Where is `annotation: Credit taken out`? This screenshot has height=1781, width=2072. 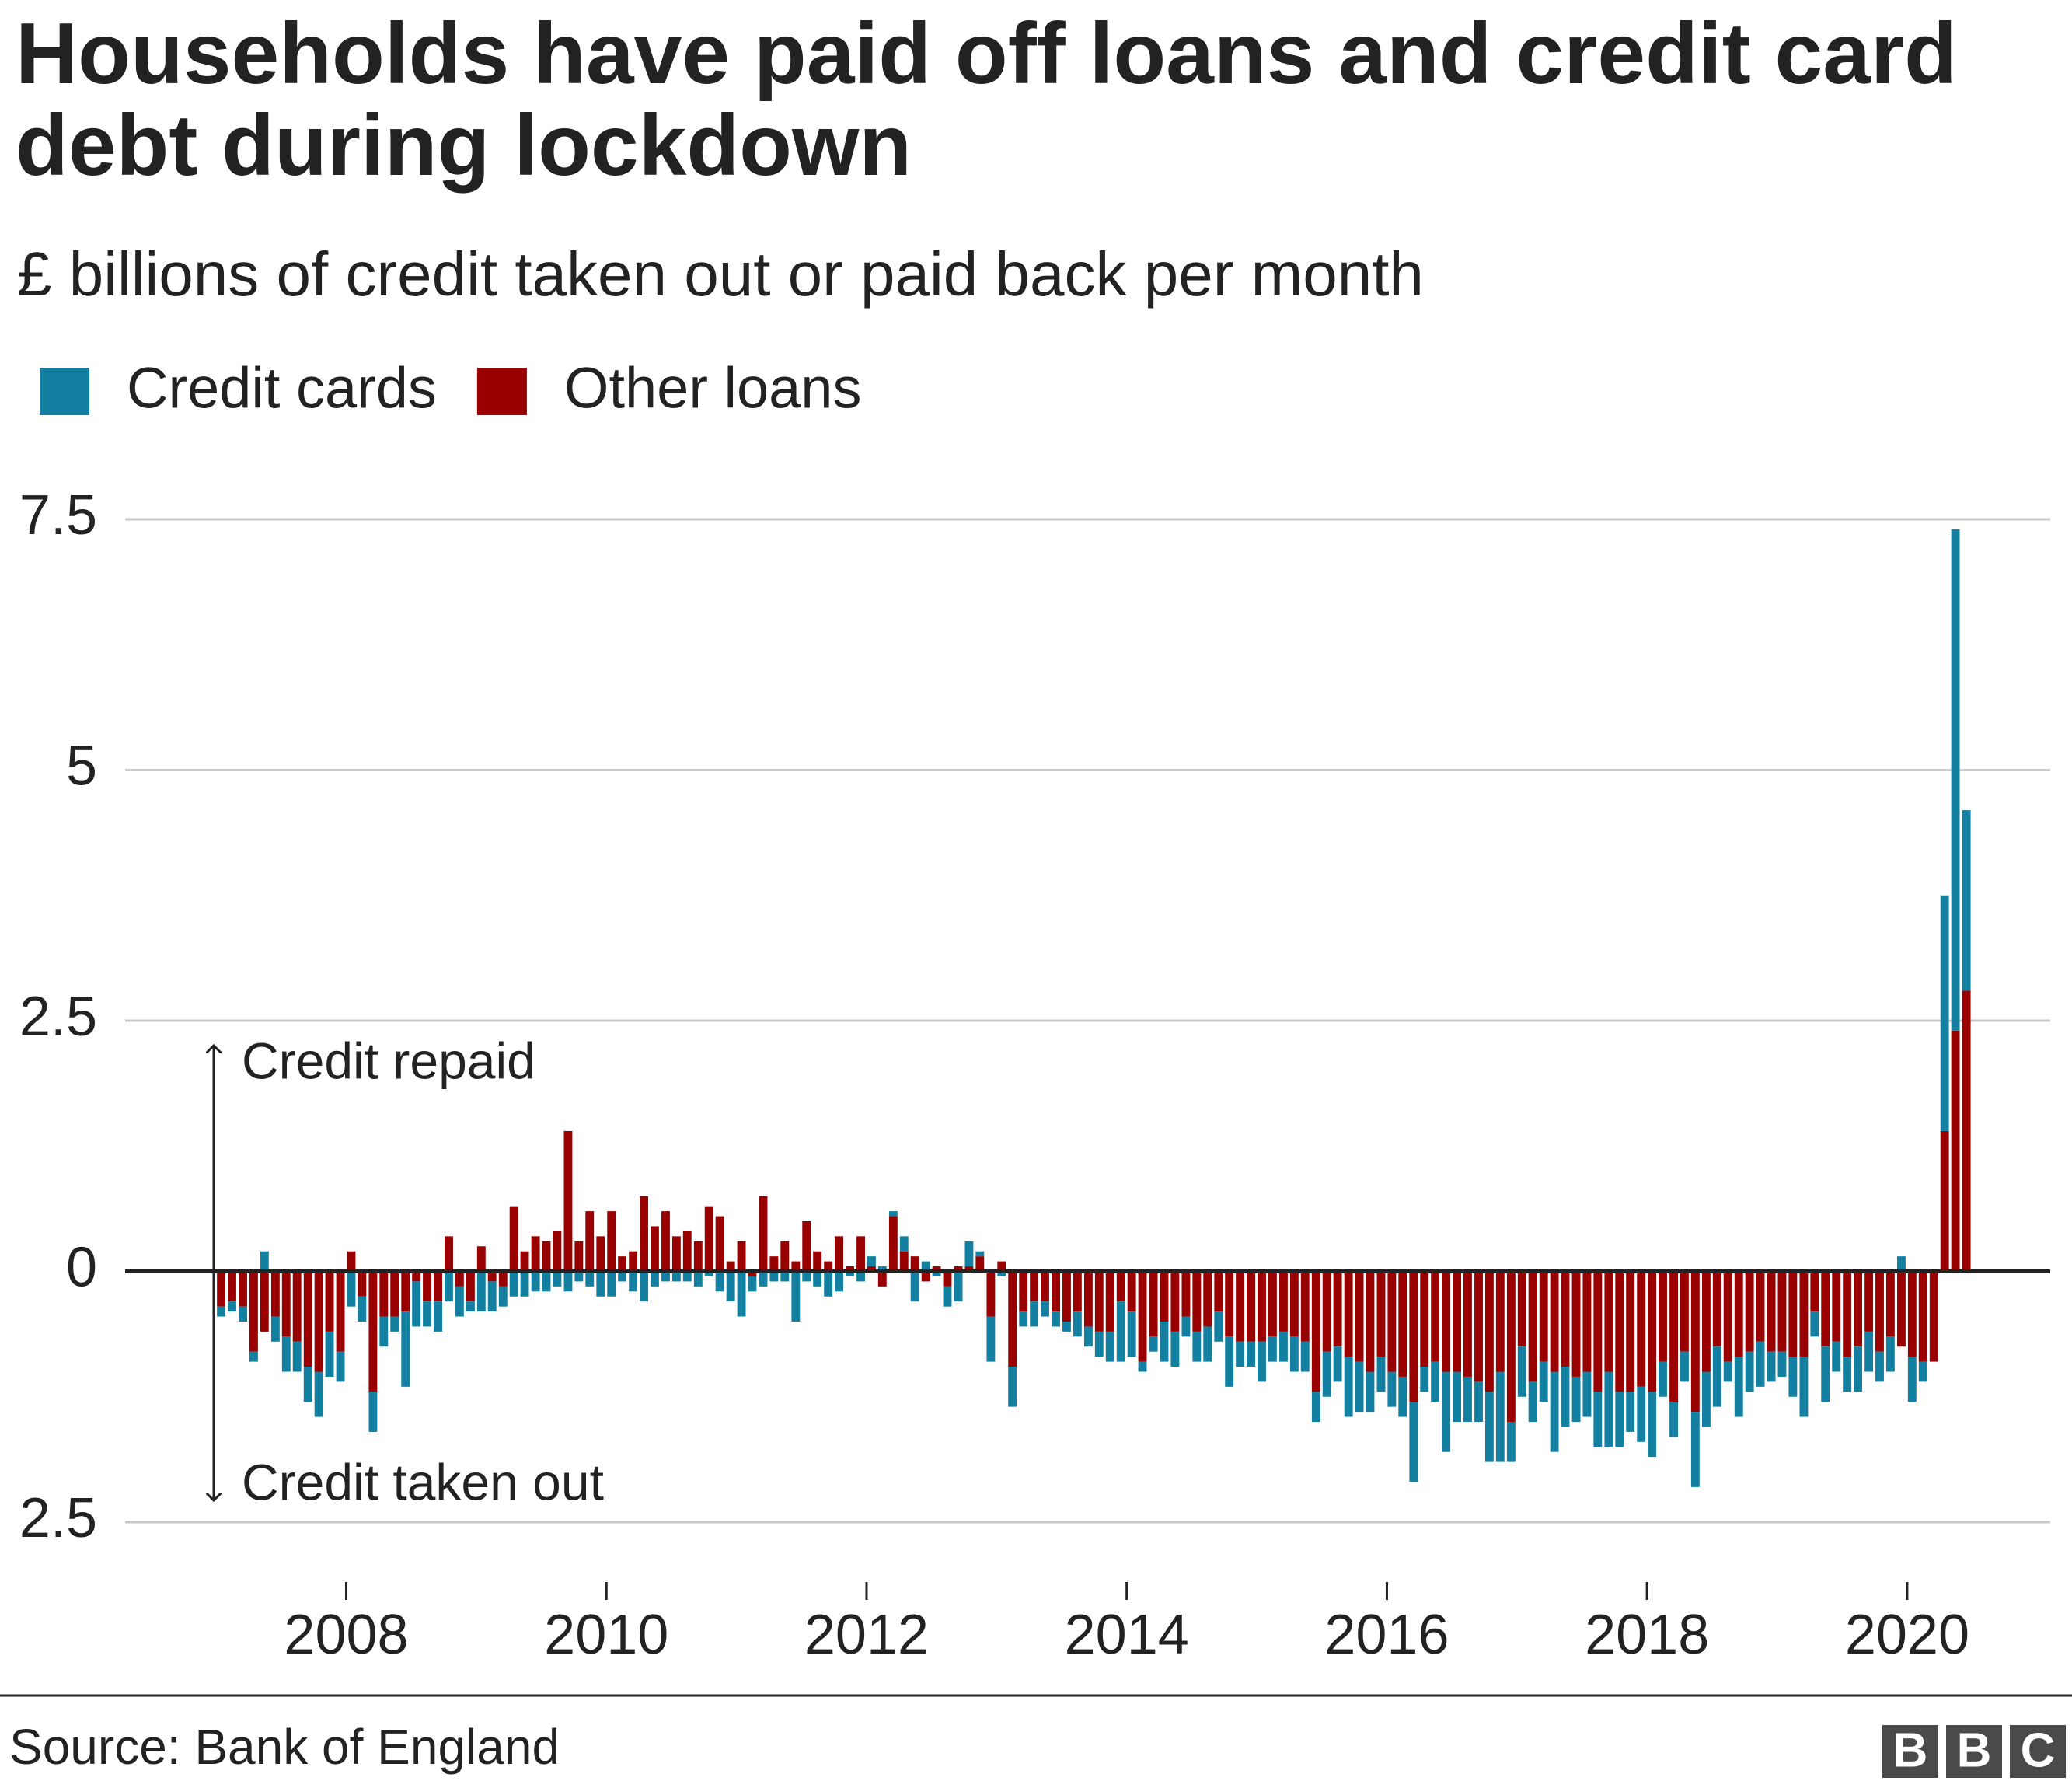
annotation: Credit taken out is located at coordinates (423, 1481).